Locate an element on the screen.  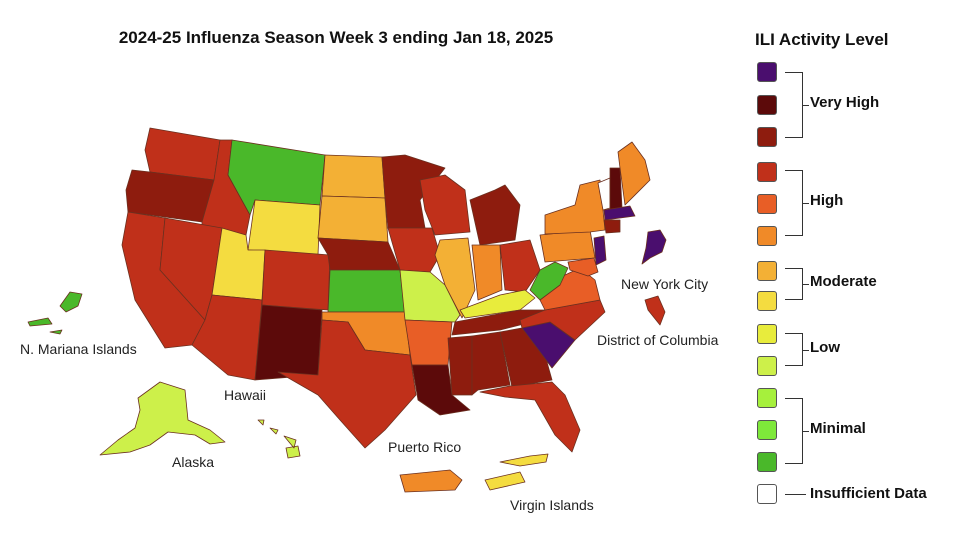
state-south-dakota is located at coordinates (353, 219).